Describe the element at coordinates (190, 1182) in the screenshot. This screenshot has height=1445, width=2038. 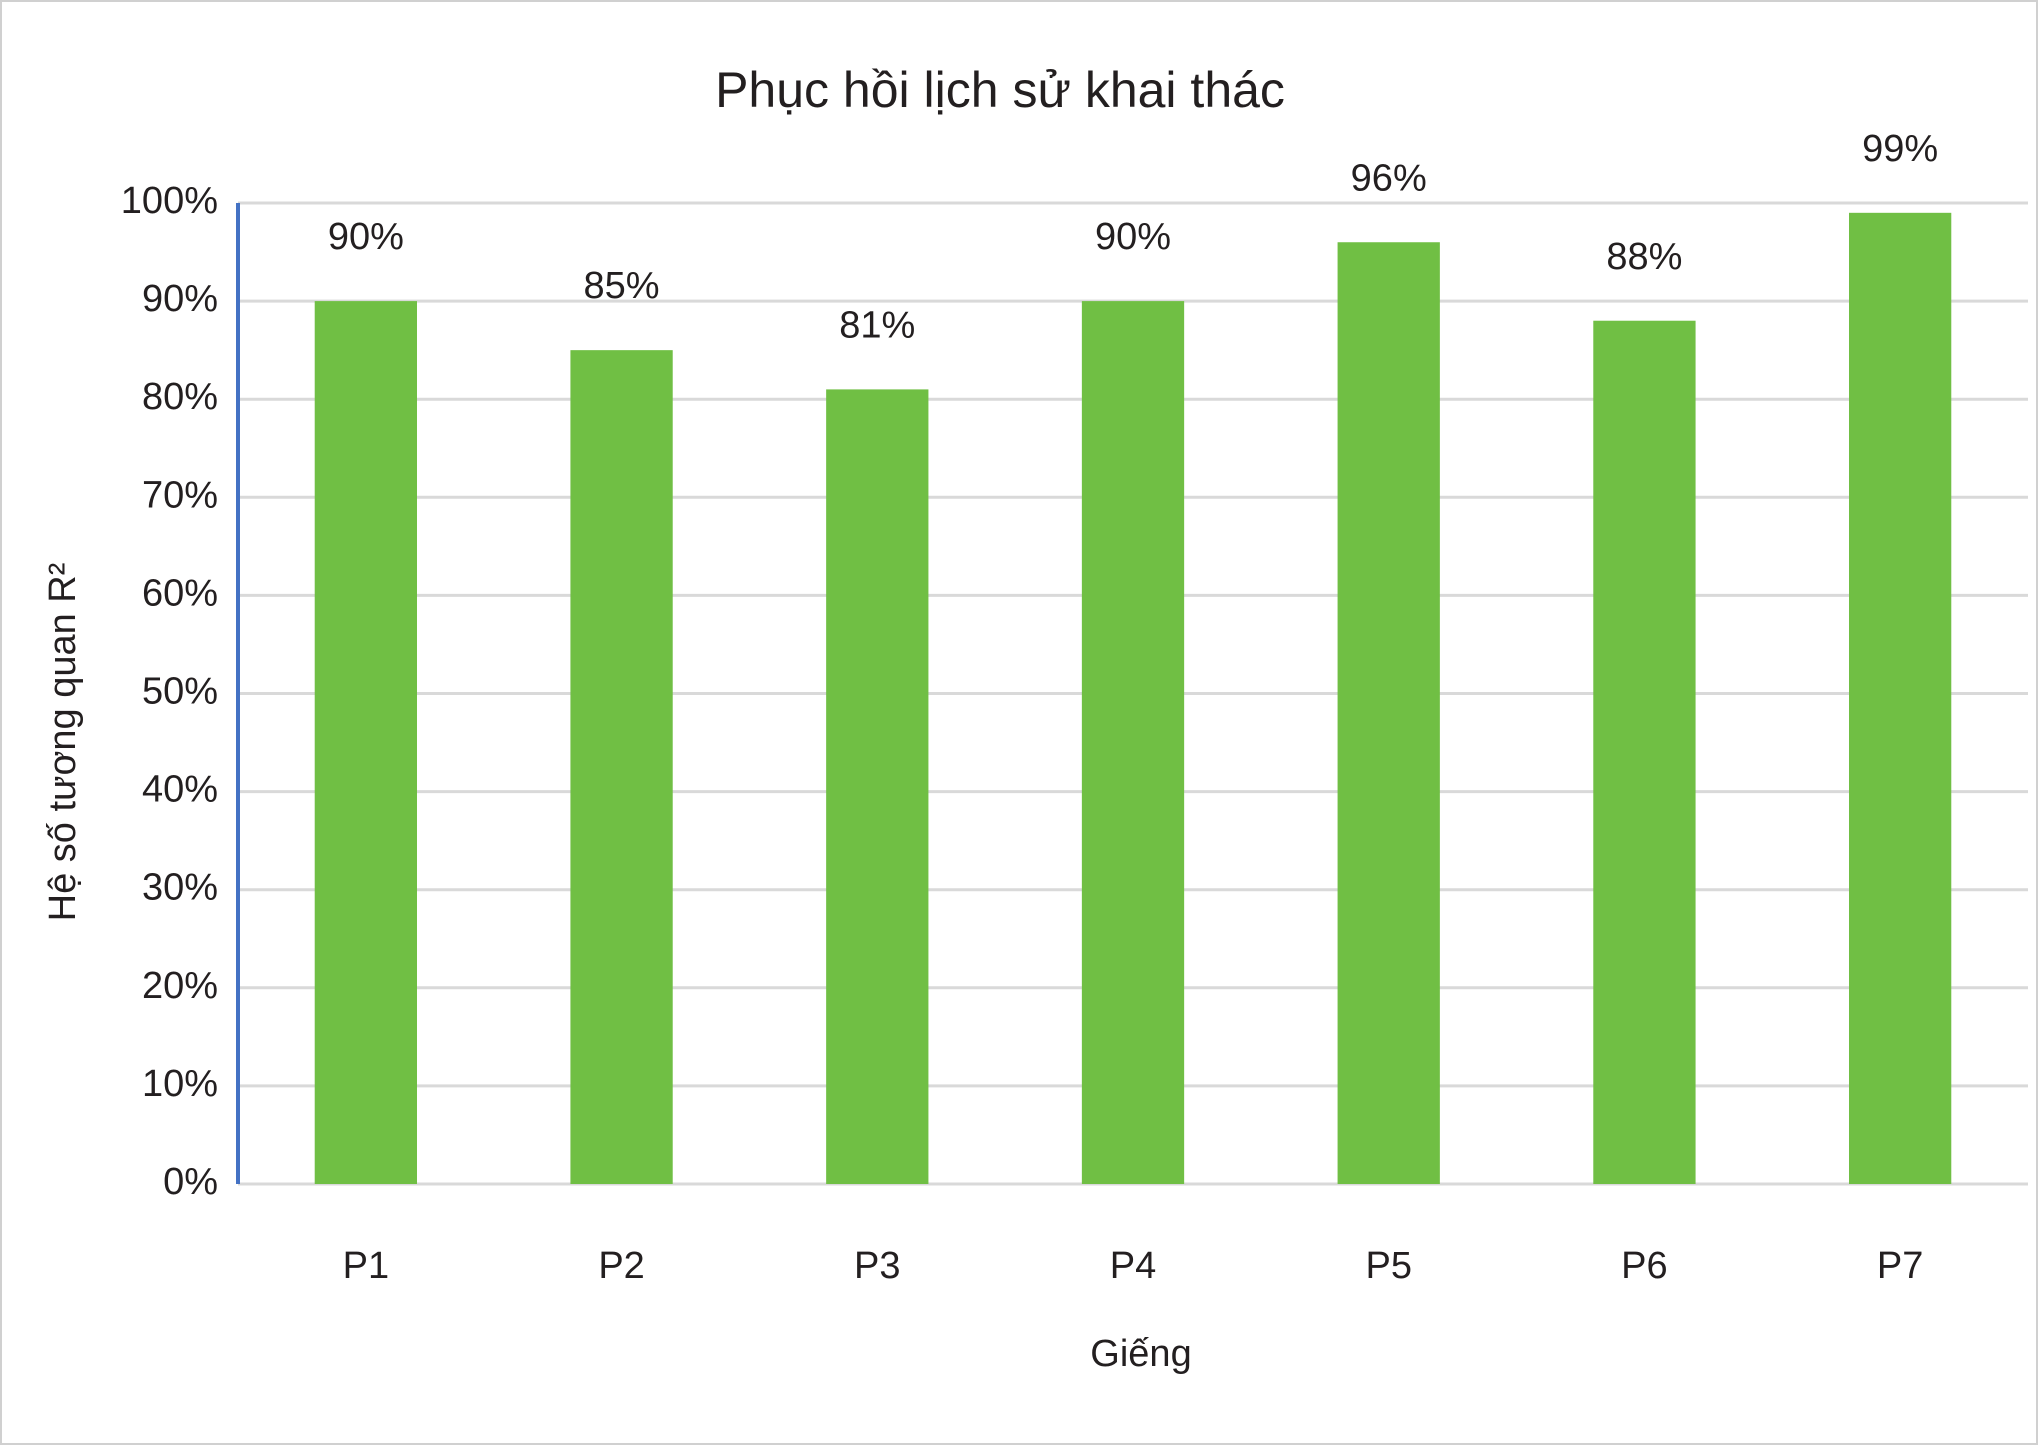
I see `y-tick-label: 0%` at that location.